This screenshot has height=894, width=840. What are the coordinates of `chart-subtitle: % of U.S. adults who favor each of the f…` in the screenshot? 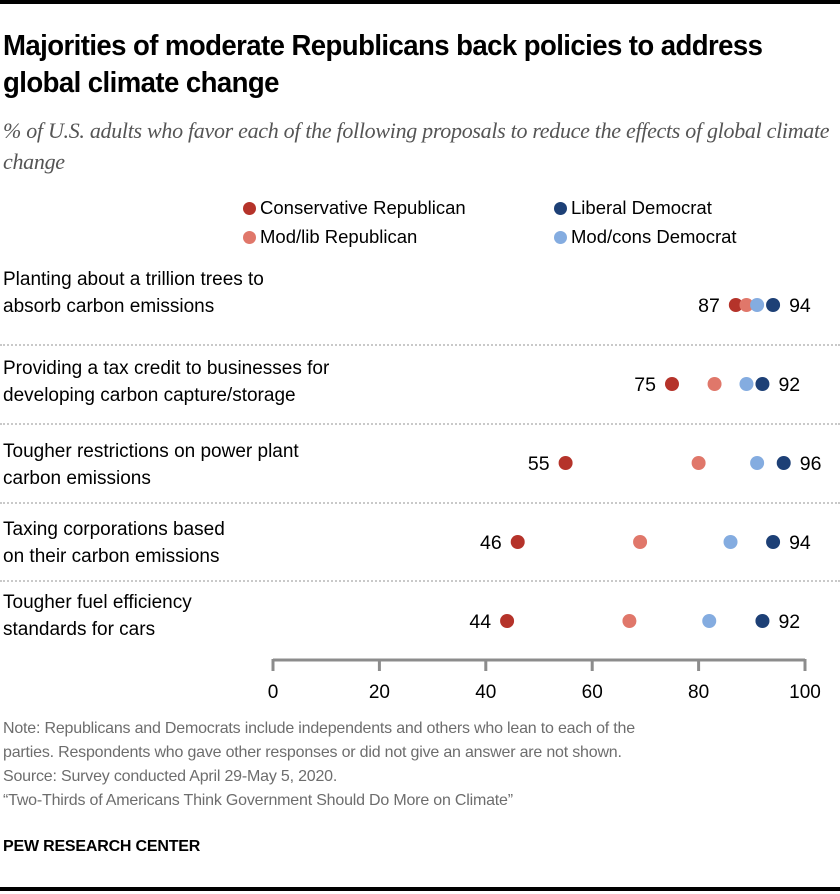 It's located at (416, 146).